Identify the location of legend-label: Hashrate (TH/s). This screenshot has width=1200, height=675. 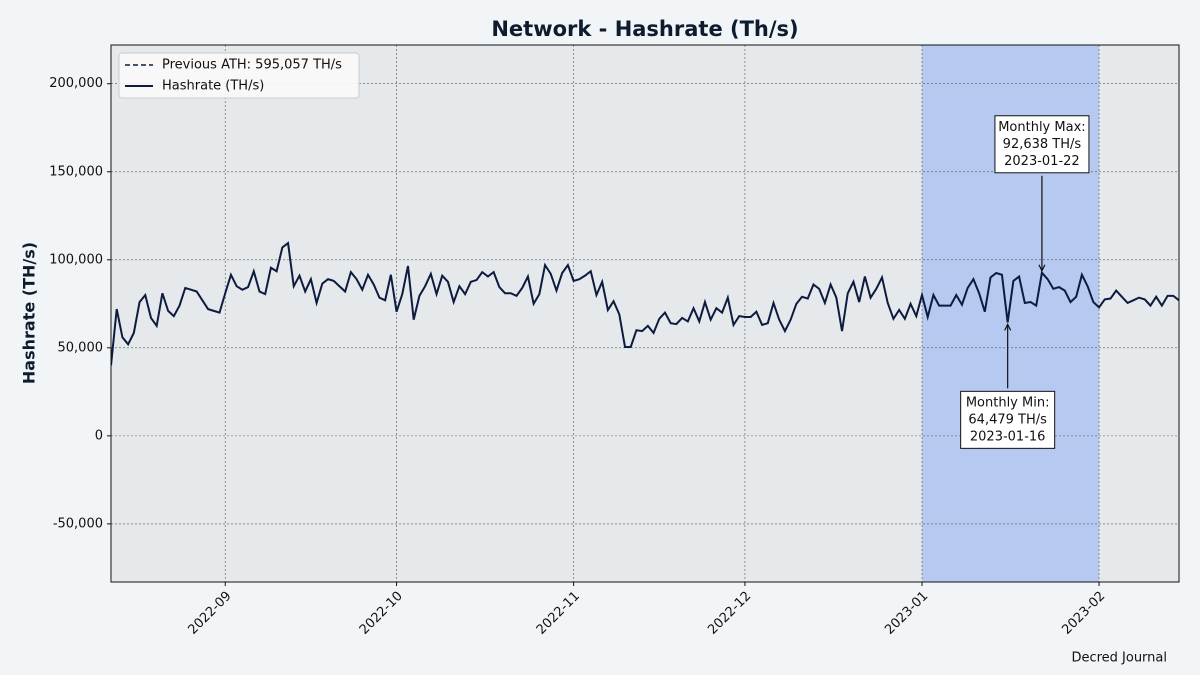
(213, 86).